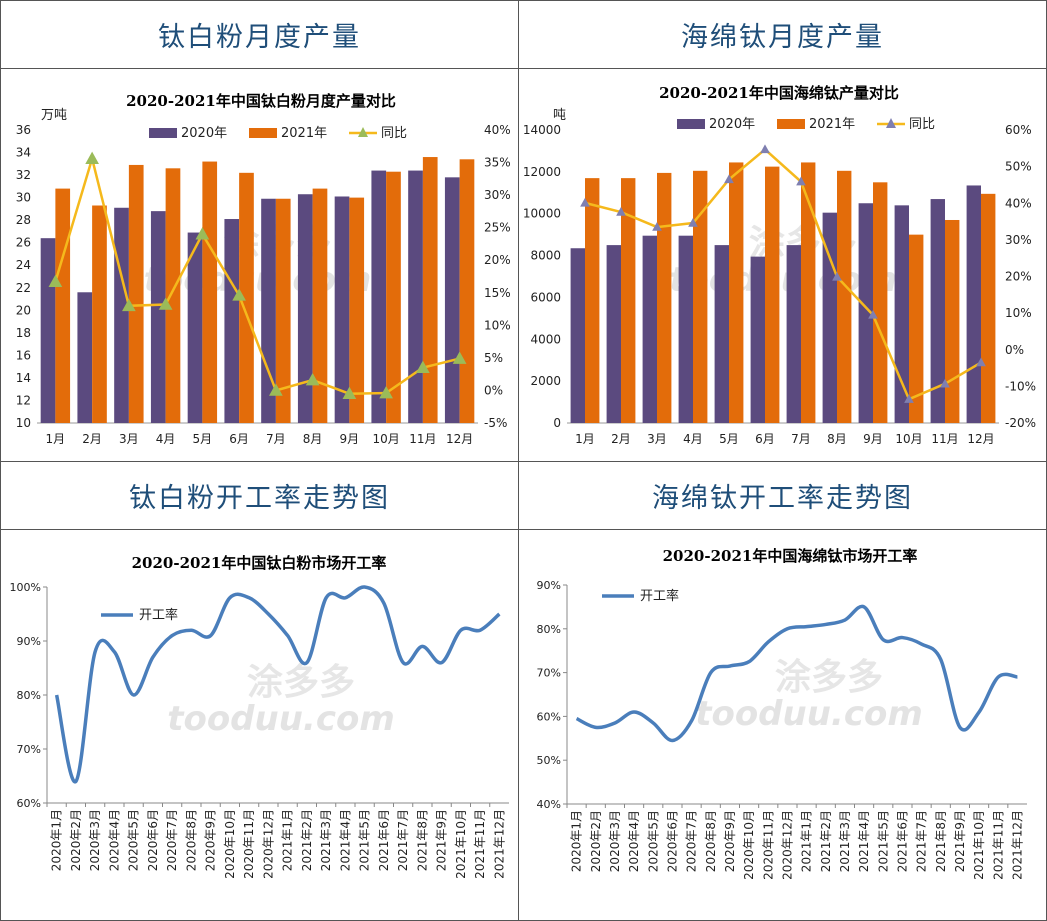 The image size is (1047, 921). Describe the element at coordinates (23, 333) in the screenshot. I see `y-tick-label: 18` at that location.